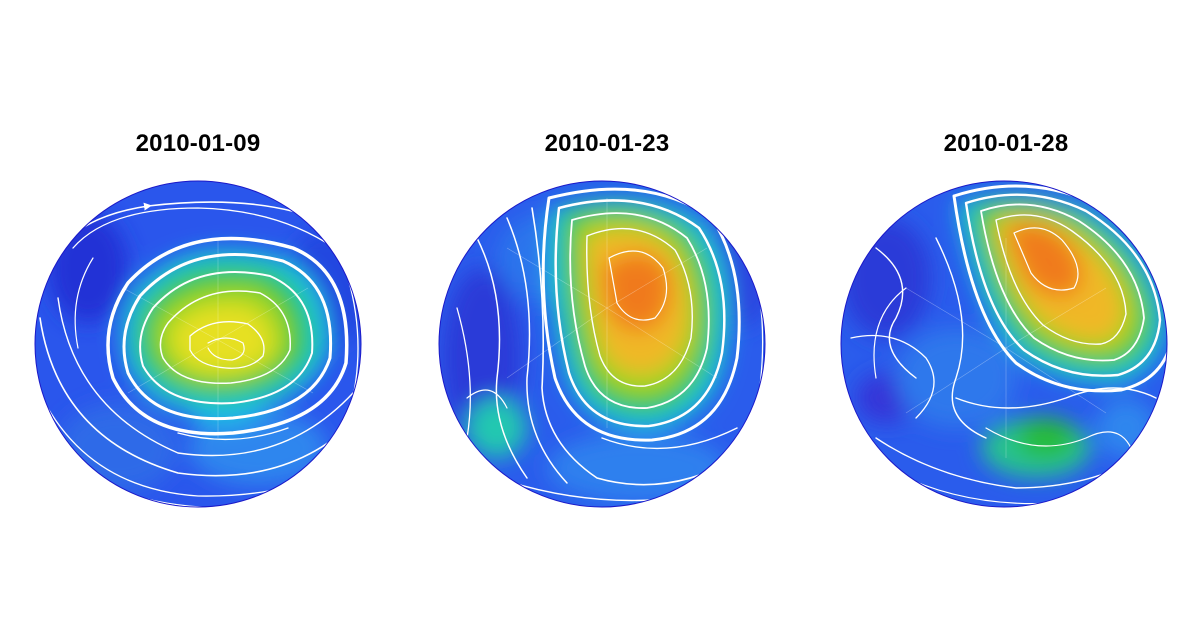  What do you see at coordinates (607, 143) in the screenshot?
I see `panel-title: 2010-01-23` at bounding box center [607, 143].